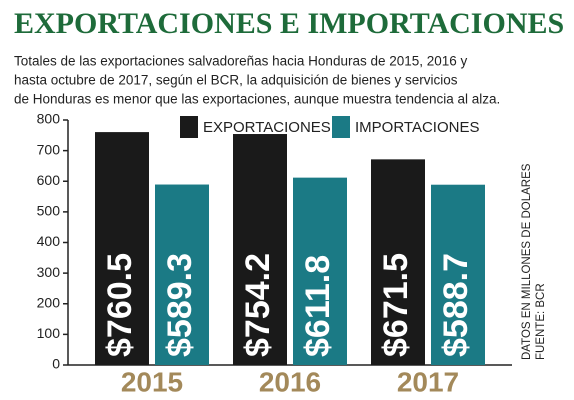  What do you see at coordinates (396, 305) in the screenshot?
I see `value-label: $671.5` at bounding box center [396, 305].